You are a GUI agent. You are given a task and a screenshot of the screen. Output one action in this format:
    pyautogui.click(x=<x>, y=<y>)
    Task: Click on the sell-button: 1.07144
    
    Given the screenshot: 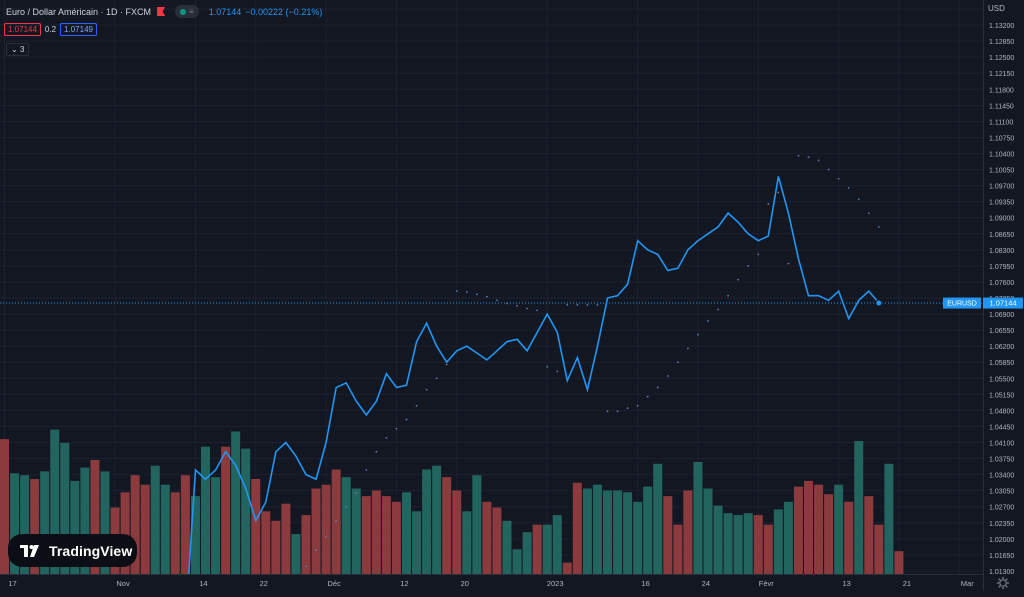 What is the action you would take?
    pyautogui.click(x=22, y=29)
    